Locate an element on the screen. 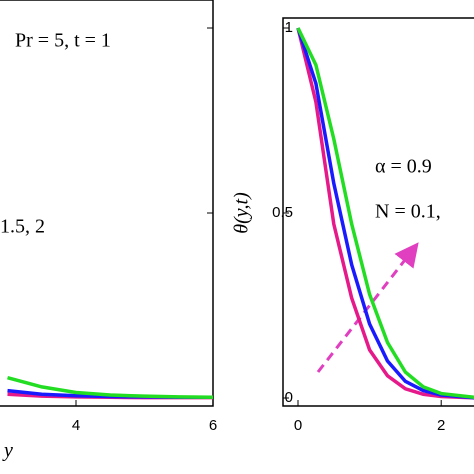 The image size is (474, 474). annotation: N = 0.1, is located at coordinates (408, 212).